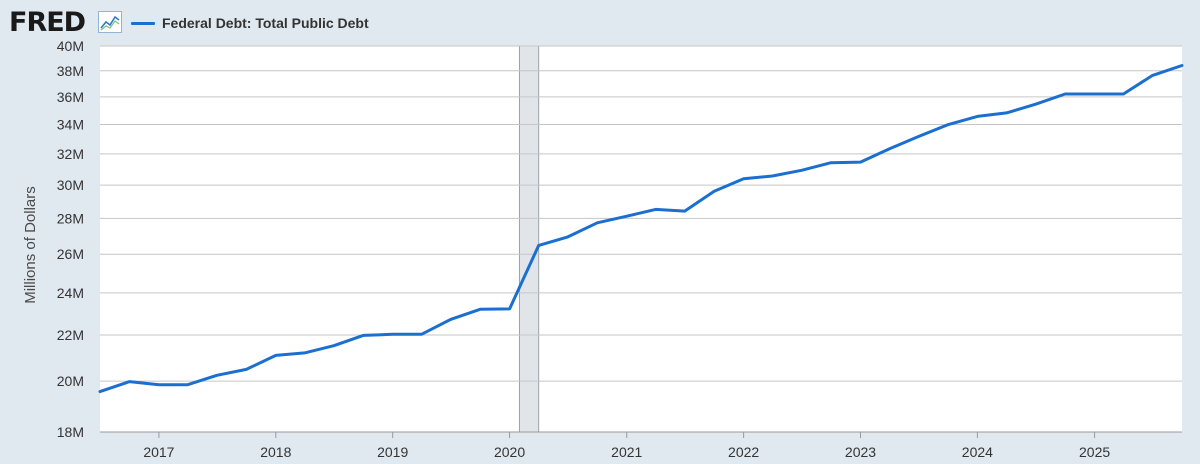 This screenshot has width=1200, height=464. What do you see at coordinates (70, 381) in the screenshot?
I see `y-tick-label: 20M` at bounding box center [70, 381].